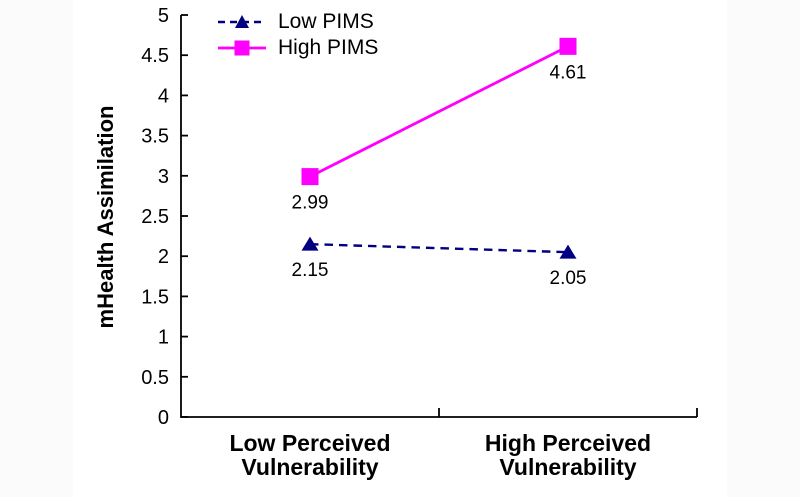  I want to click on x-category-label-low-perceived-vulnerability: Low Perceived Vulnerability, so click(310, 455).